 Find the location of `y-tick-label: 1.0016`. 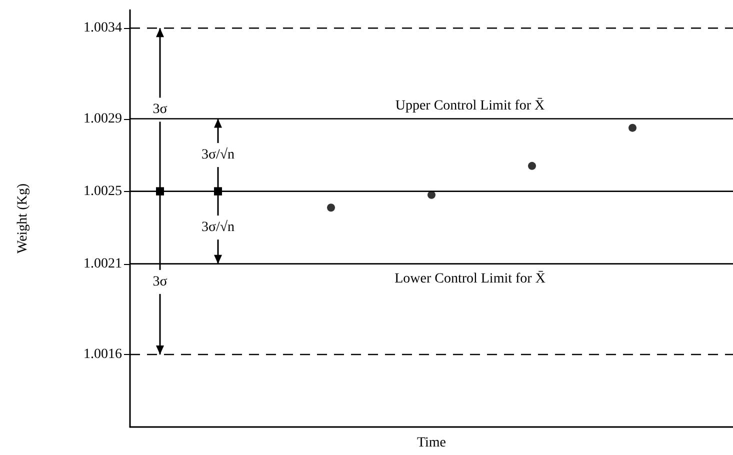

y-tick-label: 1.0016 is located at coordinates (103, 354).